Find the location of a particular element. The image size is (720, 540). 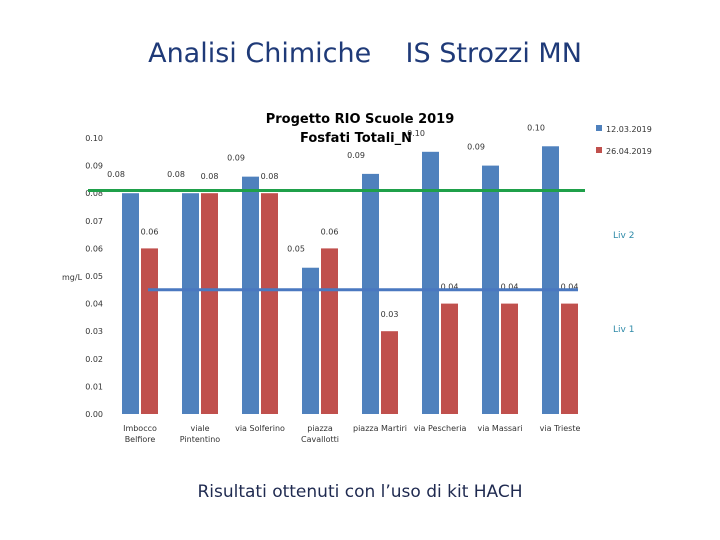

y-tick-label: 0.08 is located at coordinates (94, 193).